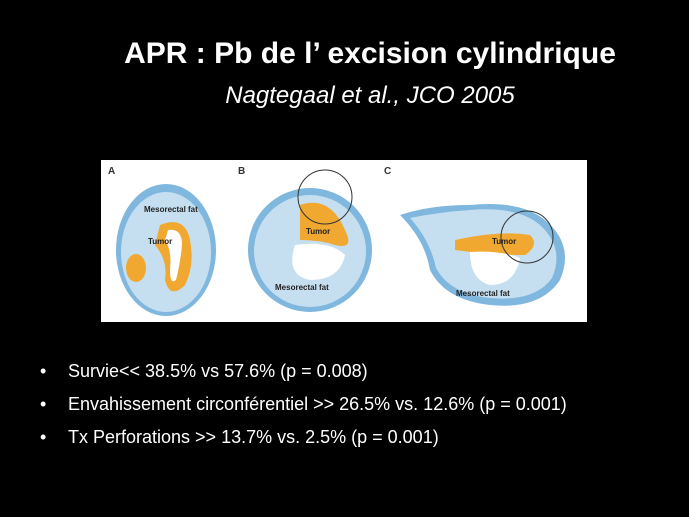 This screenshot has height=517, width=689. I want to click on panel-letter: A, so click(111, 171).